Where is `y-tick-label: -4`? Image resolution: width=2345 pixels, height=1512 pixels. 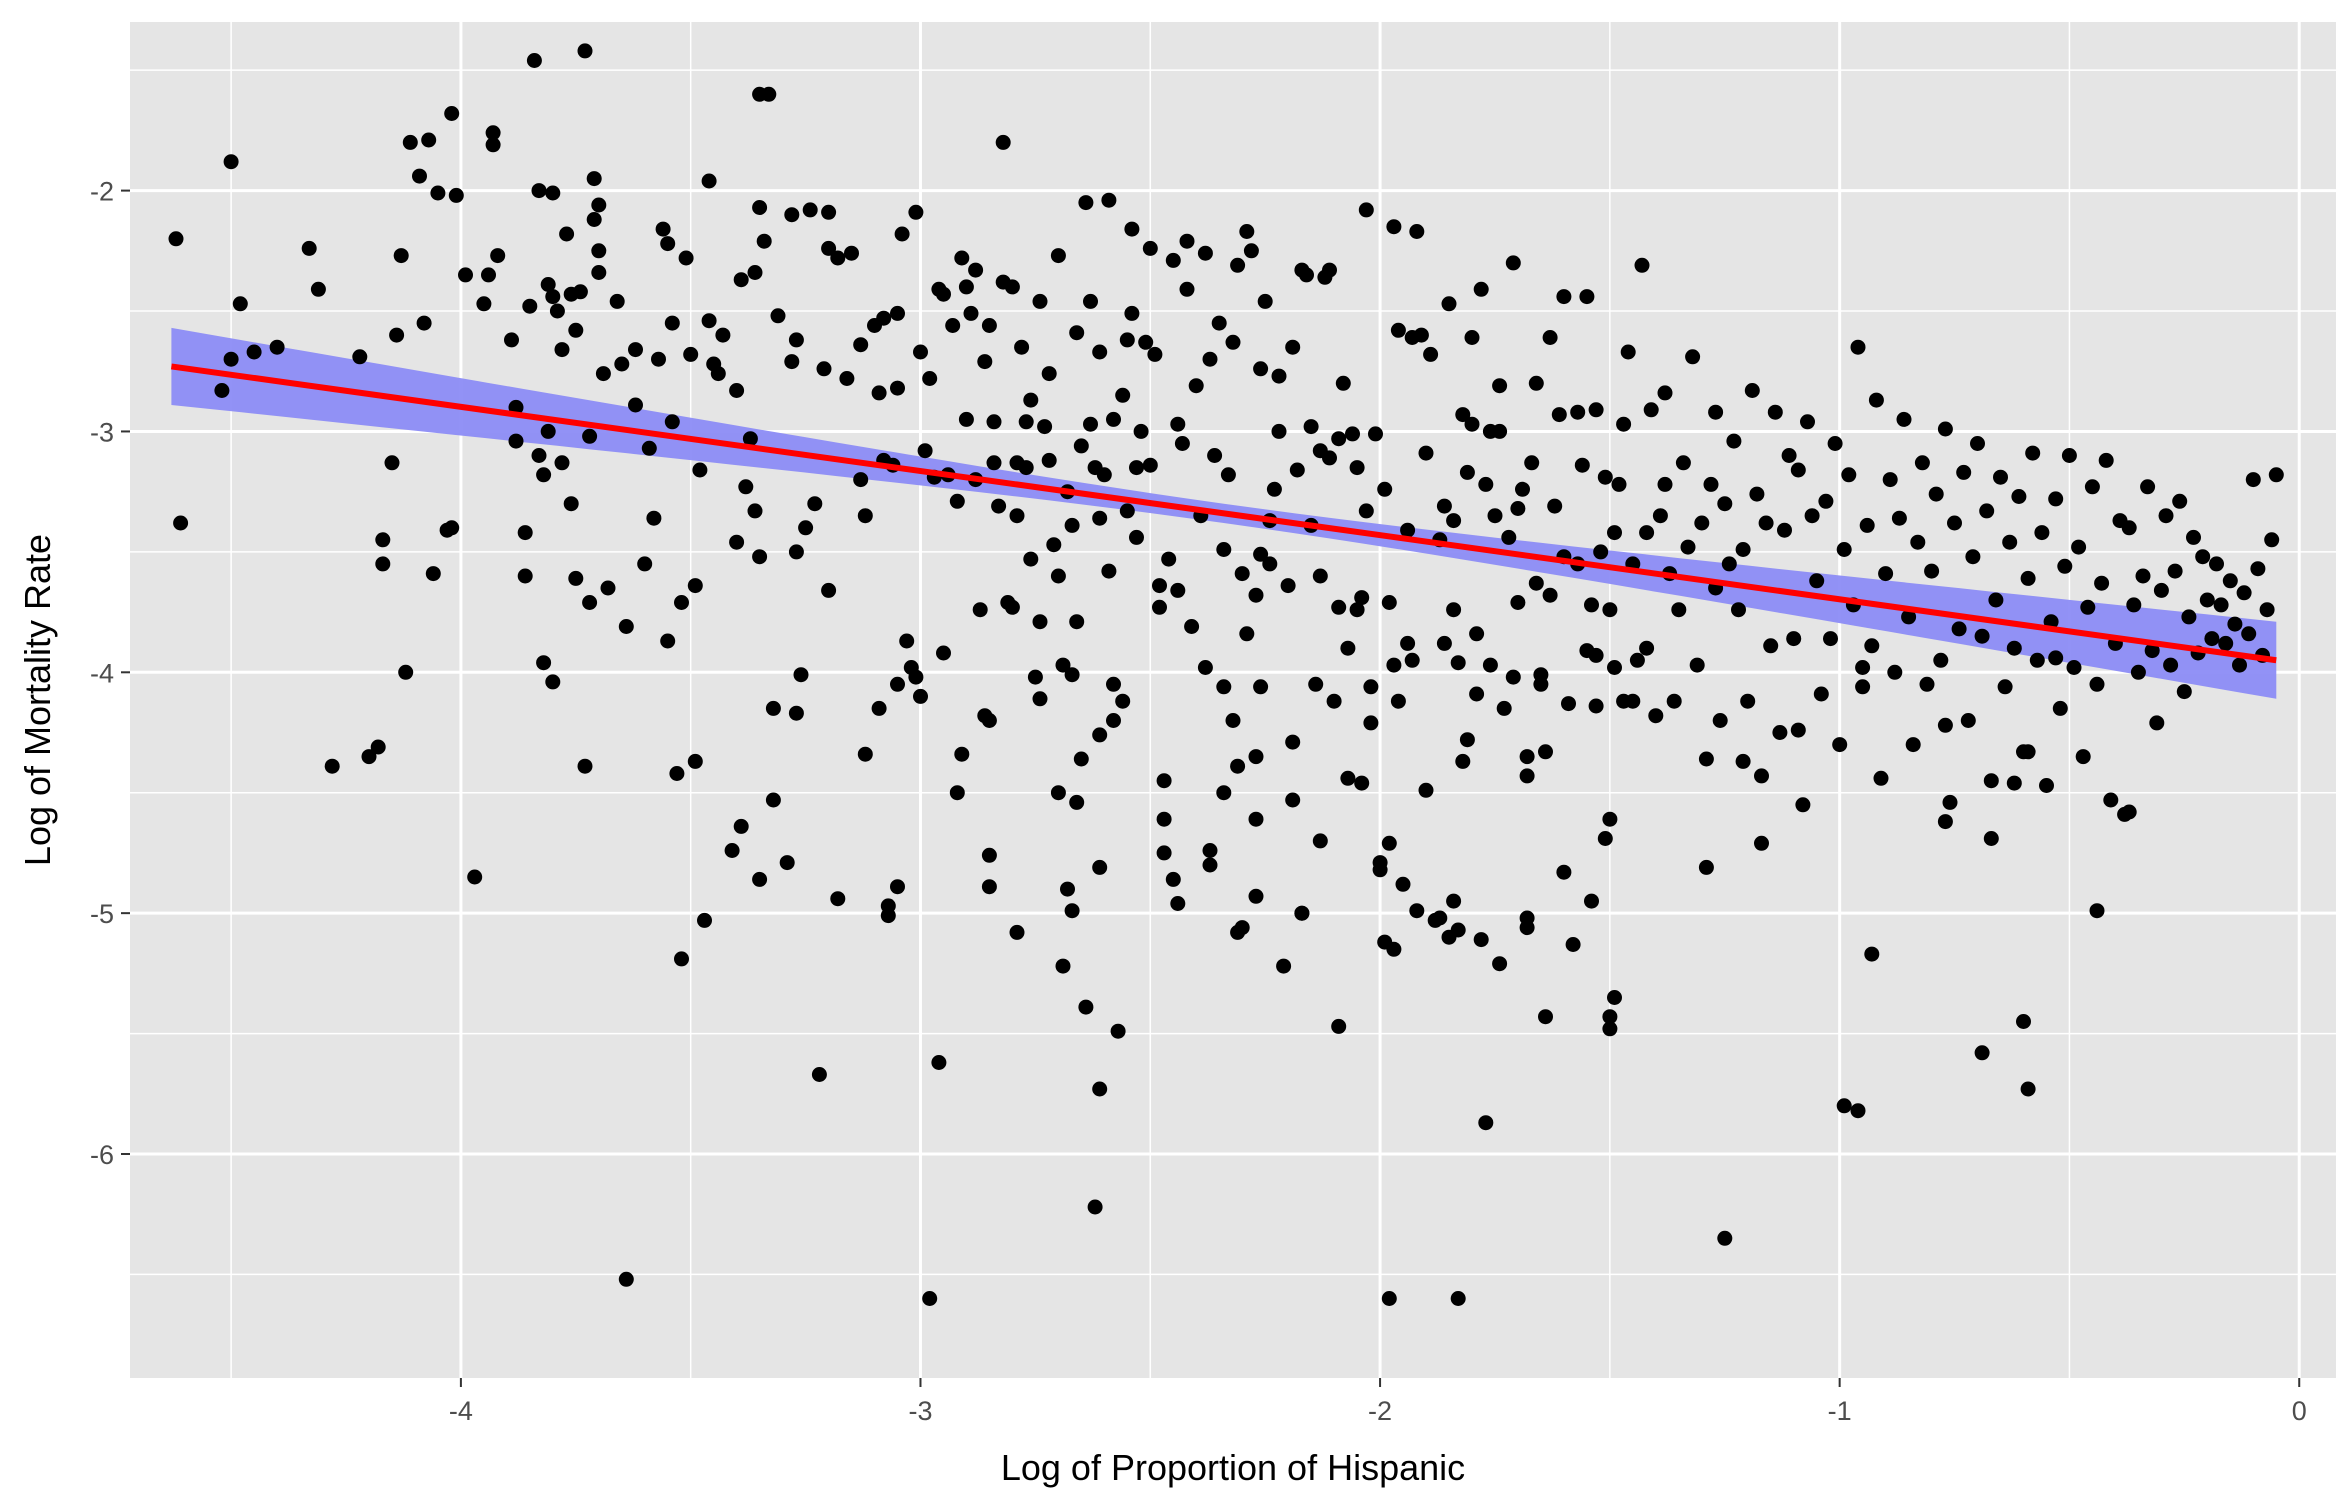 y-tick-label: -4 is located at coordinates (102, 673).